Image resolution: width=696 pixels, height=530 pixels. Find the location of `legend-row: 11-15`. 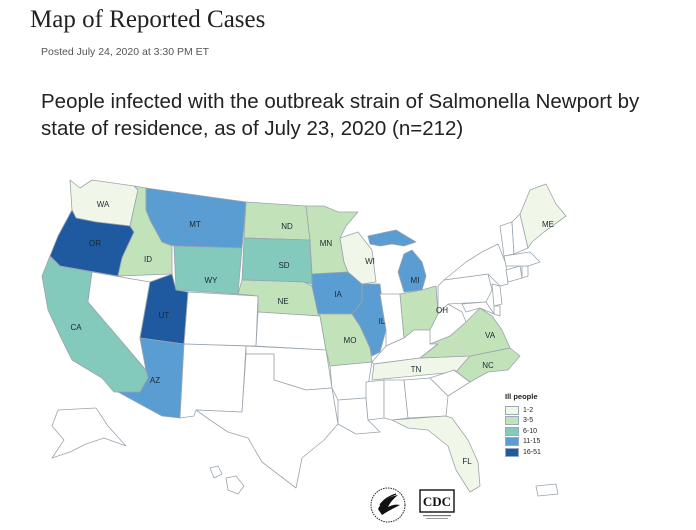

legend-row: 11-15 is located at coordinates (523, 442).